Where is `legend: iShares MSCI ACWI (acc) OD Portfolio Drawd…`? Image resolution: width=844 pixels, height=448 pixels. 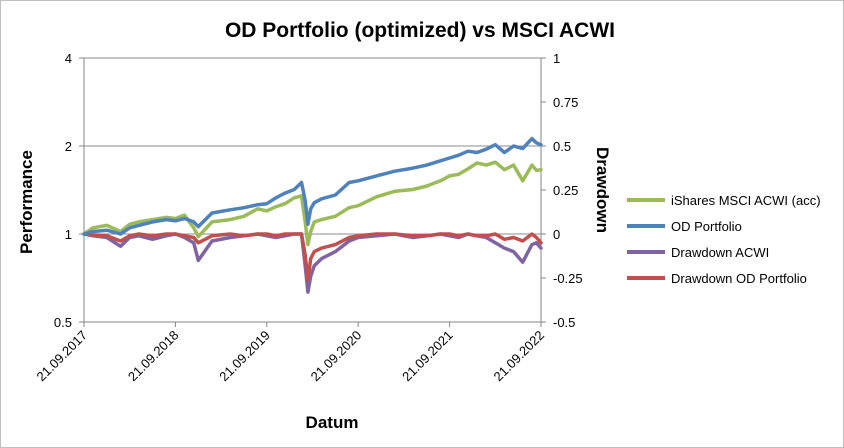
legend: iShares MSCI ACWI (acc) OD Portfolio Drawd… is located at coordinates (724, 239).